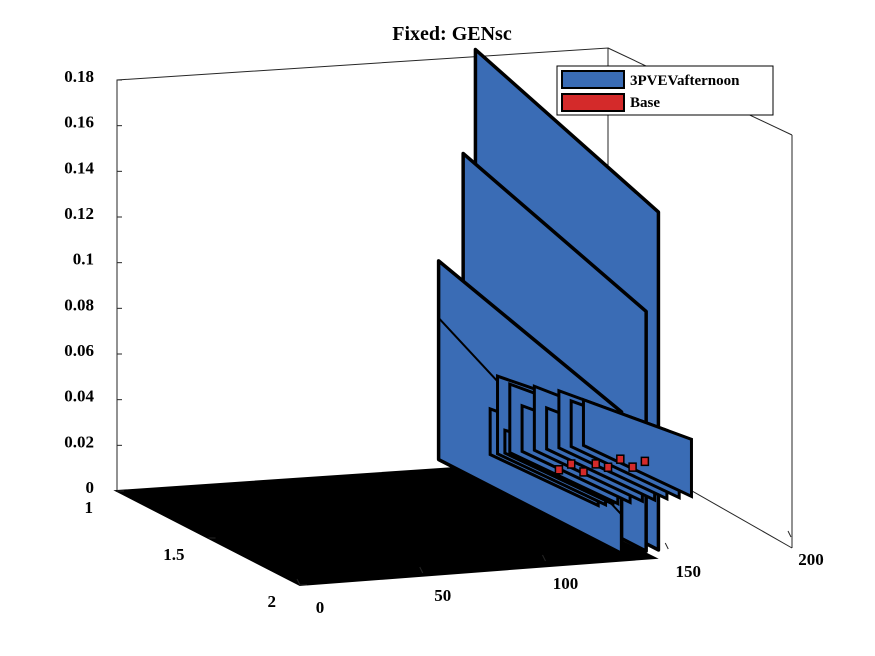 Image resolution: width=875 pixels, height=656 pixels. I want to click on legend-swatch-base, so click(593, 102).